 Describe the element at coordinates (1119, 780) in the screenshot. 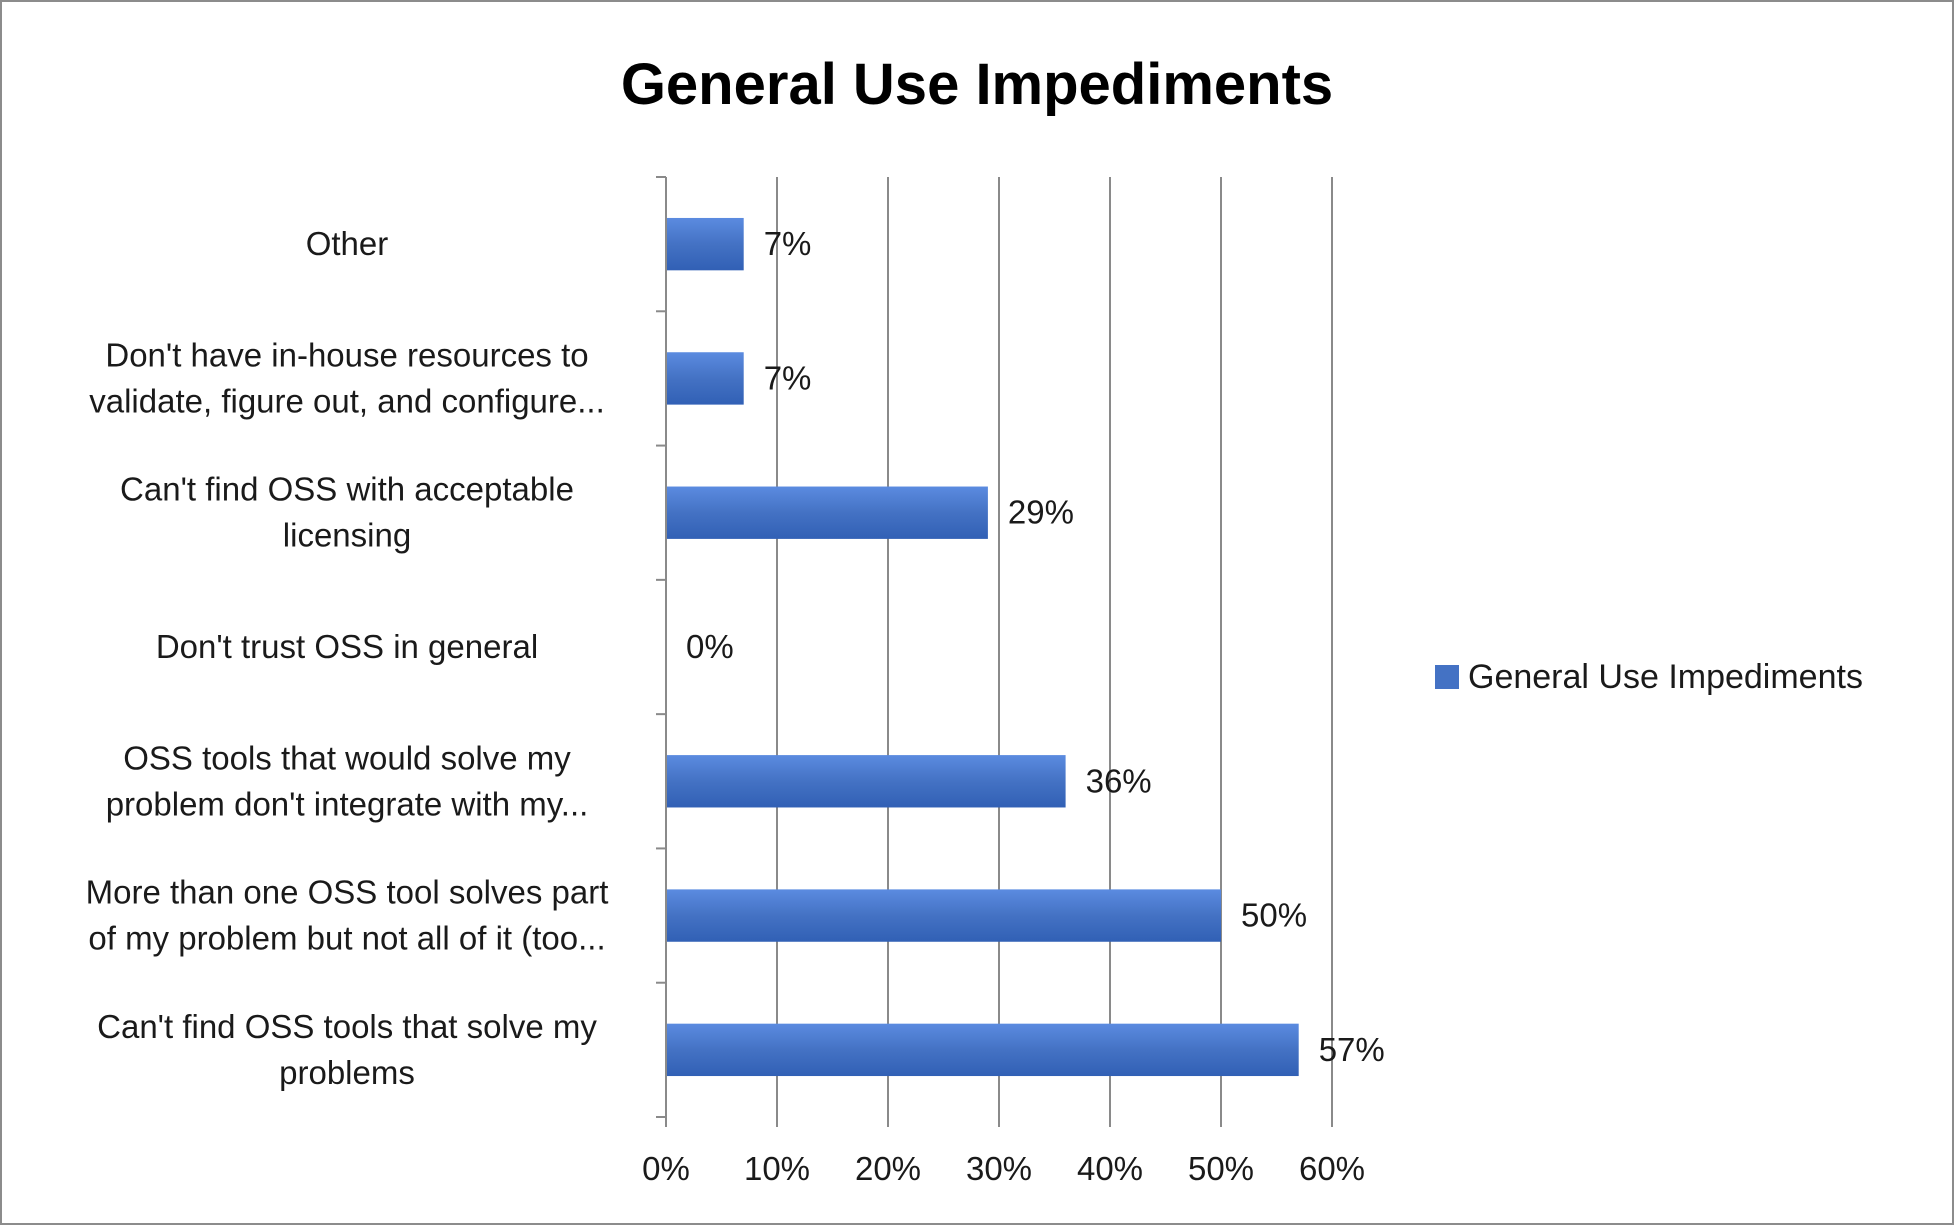

I see `data-label: 36%` at that location.